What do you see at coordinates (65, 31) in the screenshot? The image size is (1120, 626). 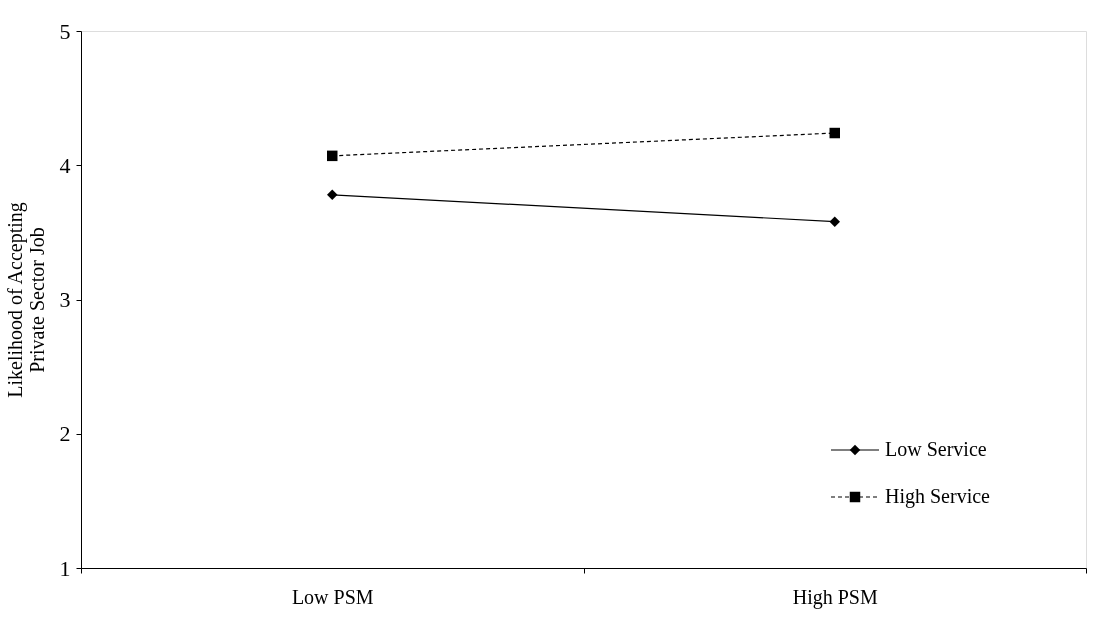 I see `y-tick-label: 5` at bounding box center [65, 31].